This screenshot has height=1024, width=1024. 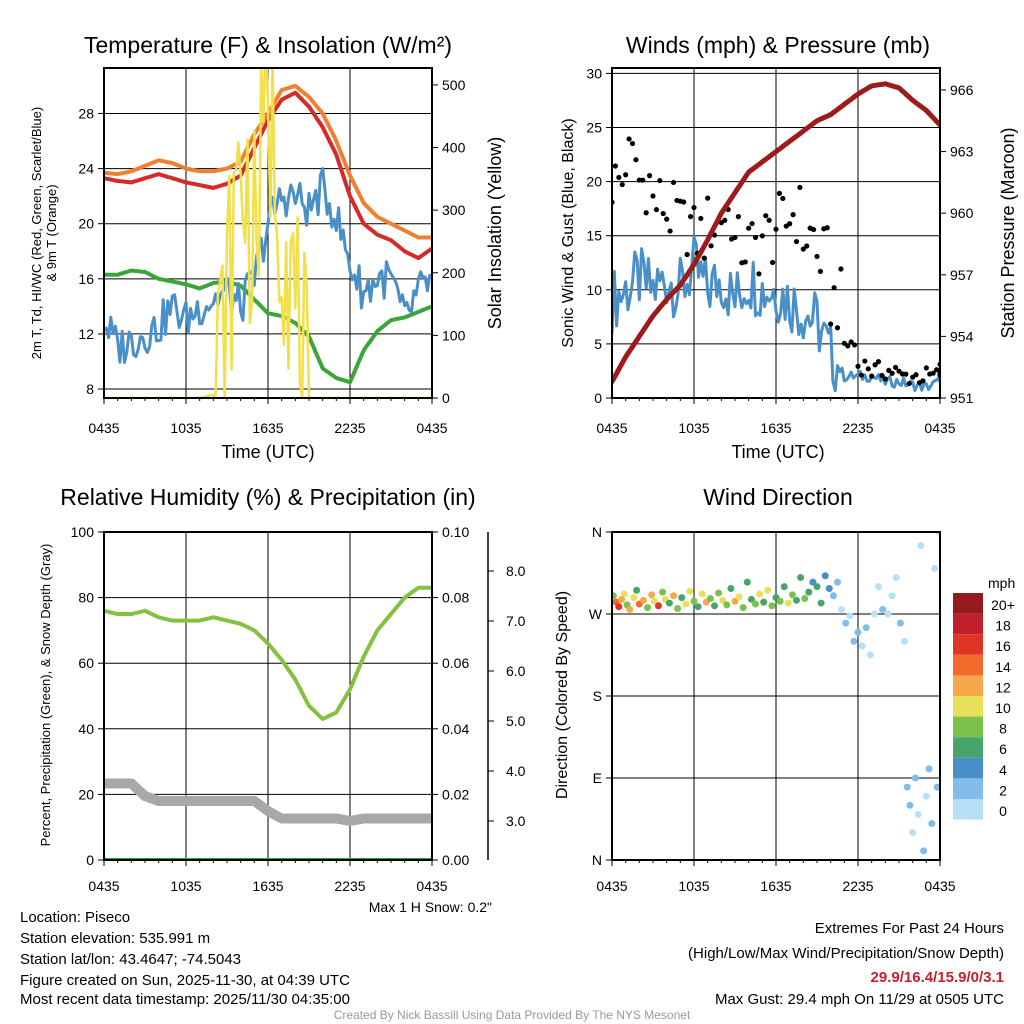 I want to click on rh-line, so click(x=268, y=653).